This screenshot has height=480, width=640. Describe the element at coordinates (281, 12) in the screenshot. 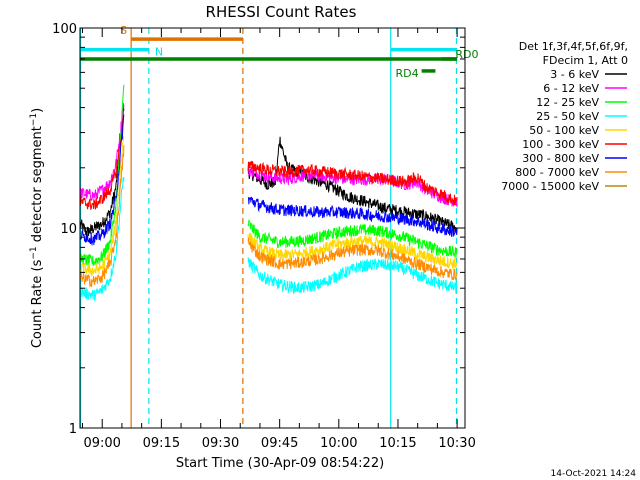

I see `chart-title: RHESSI Count Rates` at that location.